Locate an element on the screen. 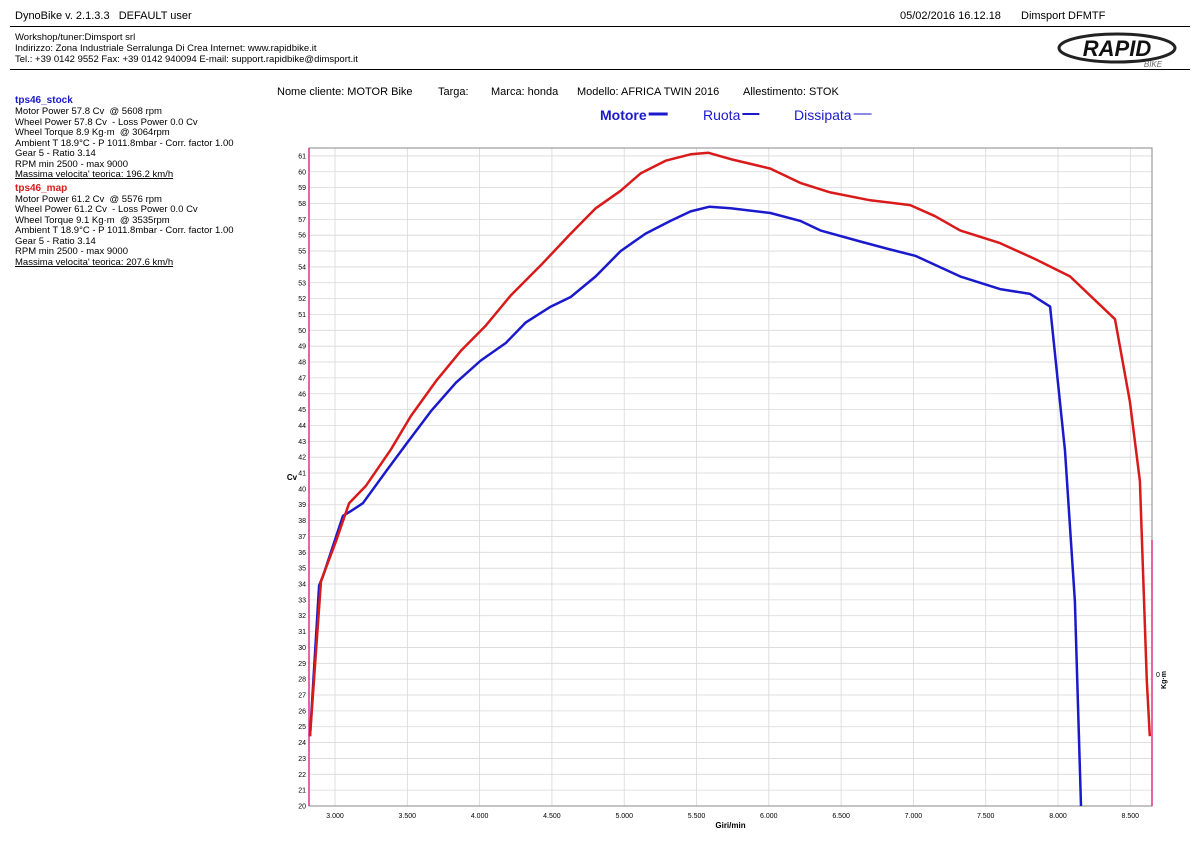  y-tick-label: 52 is located at coordinates (302, 299).